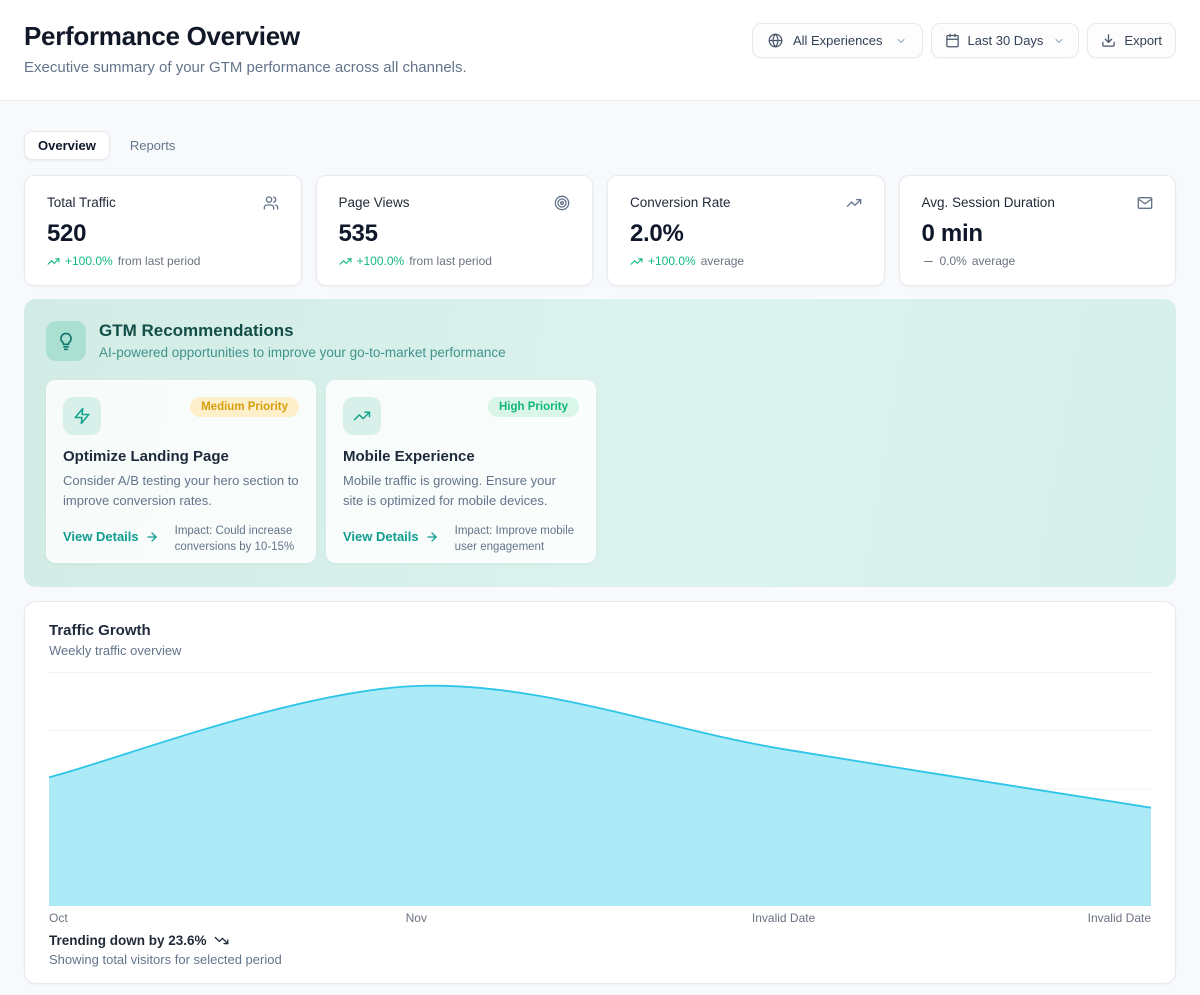 Image resolution: width=1200 pixels, height=995 pixels. I want to click on calendar-icon, so click(952, 40).